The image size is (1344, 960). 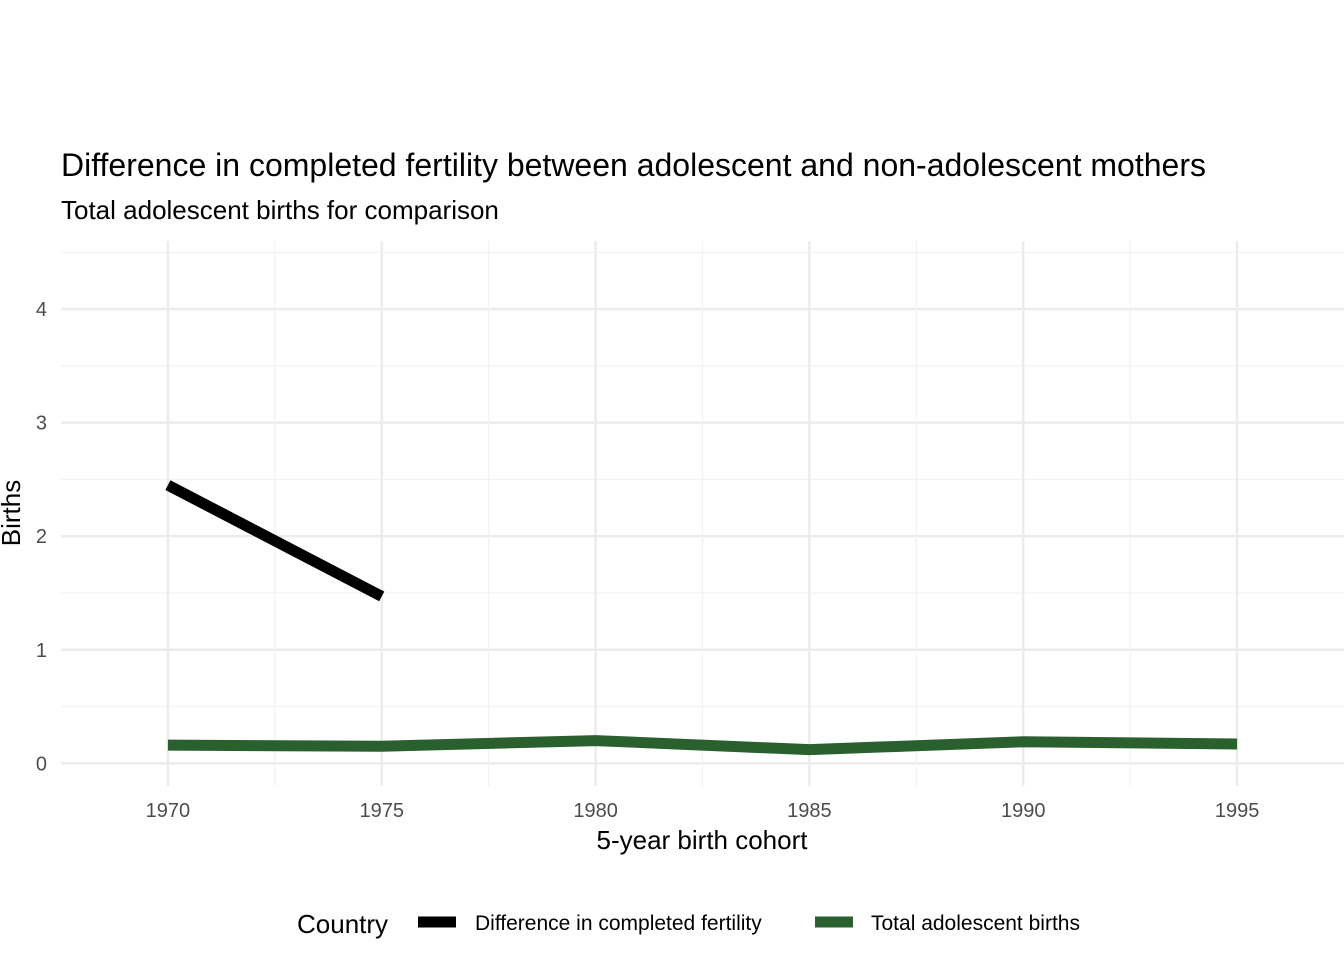 What do you see at coordinates (342, 924) in the screenshot?
I see `legend-title: Country` at bounding box center [342, 924].